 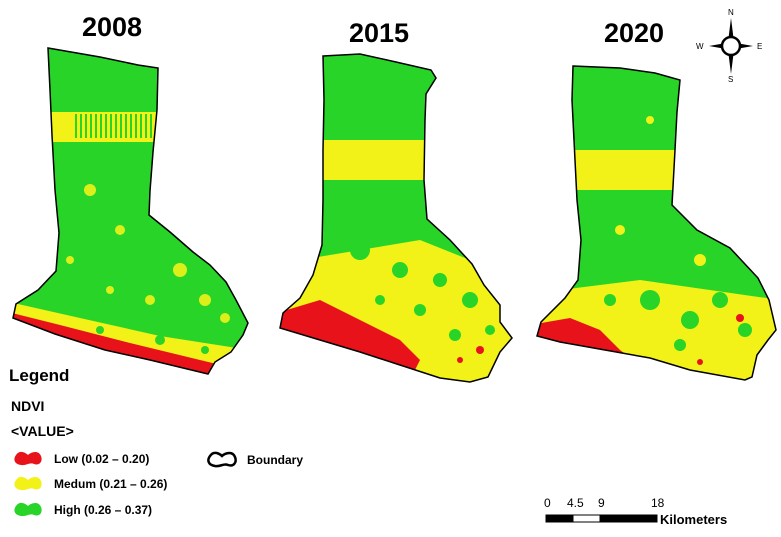 I want to click on legend-title: Legend, so click(x=39, y=375).